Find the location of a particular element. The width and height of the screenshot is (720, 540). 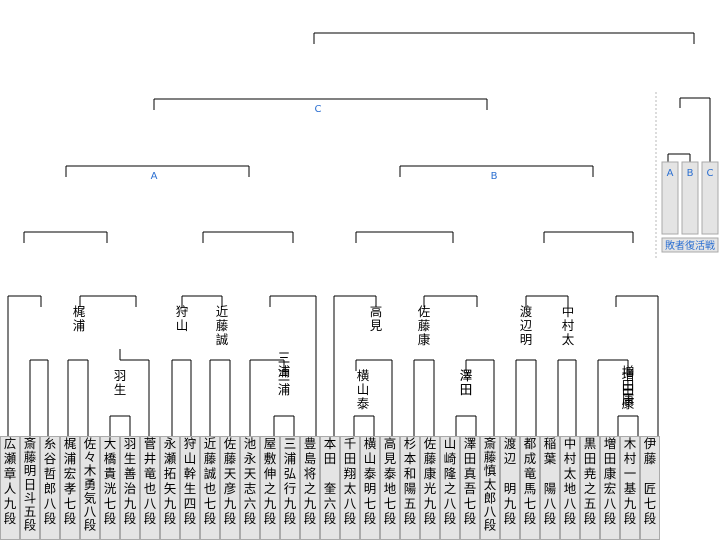

player-name: 狩山幹生四段 is located at coordinates (190, 481).